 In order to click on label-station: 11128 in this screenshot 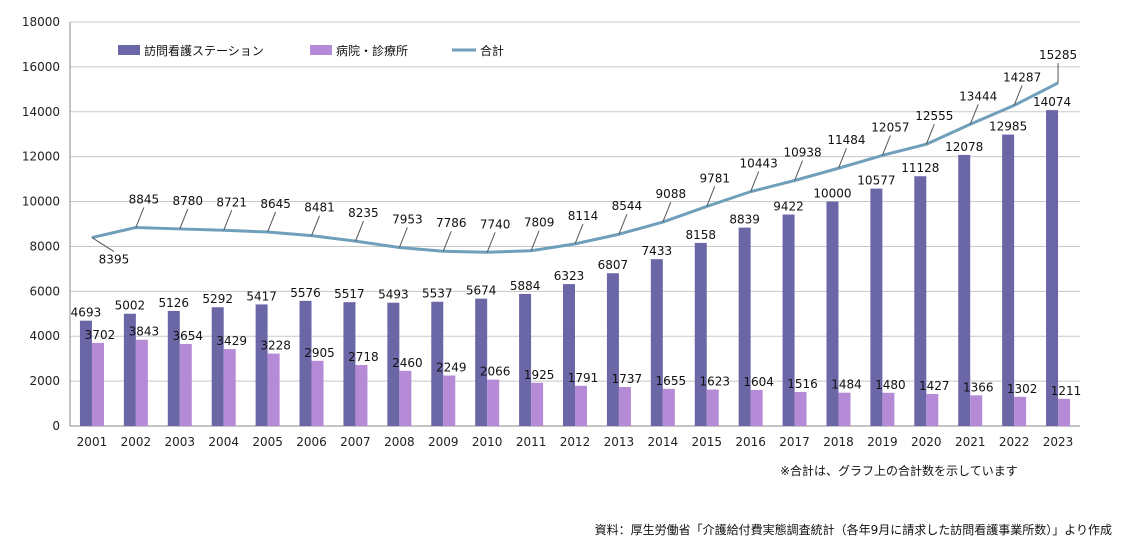, I will do `click(920, 168)`.